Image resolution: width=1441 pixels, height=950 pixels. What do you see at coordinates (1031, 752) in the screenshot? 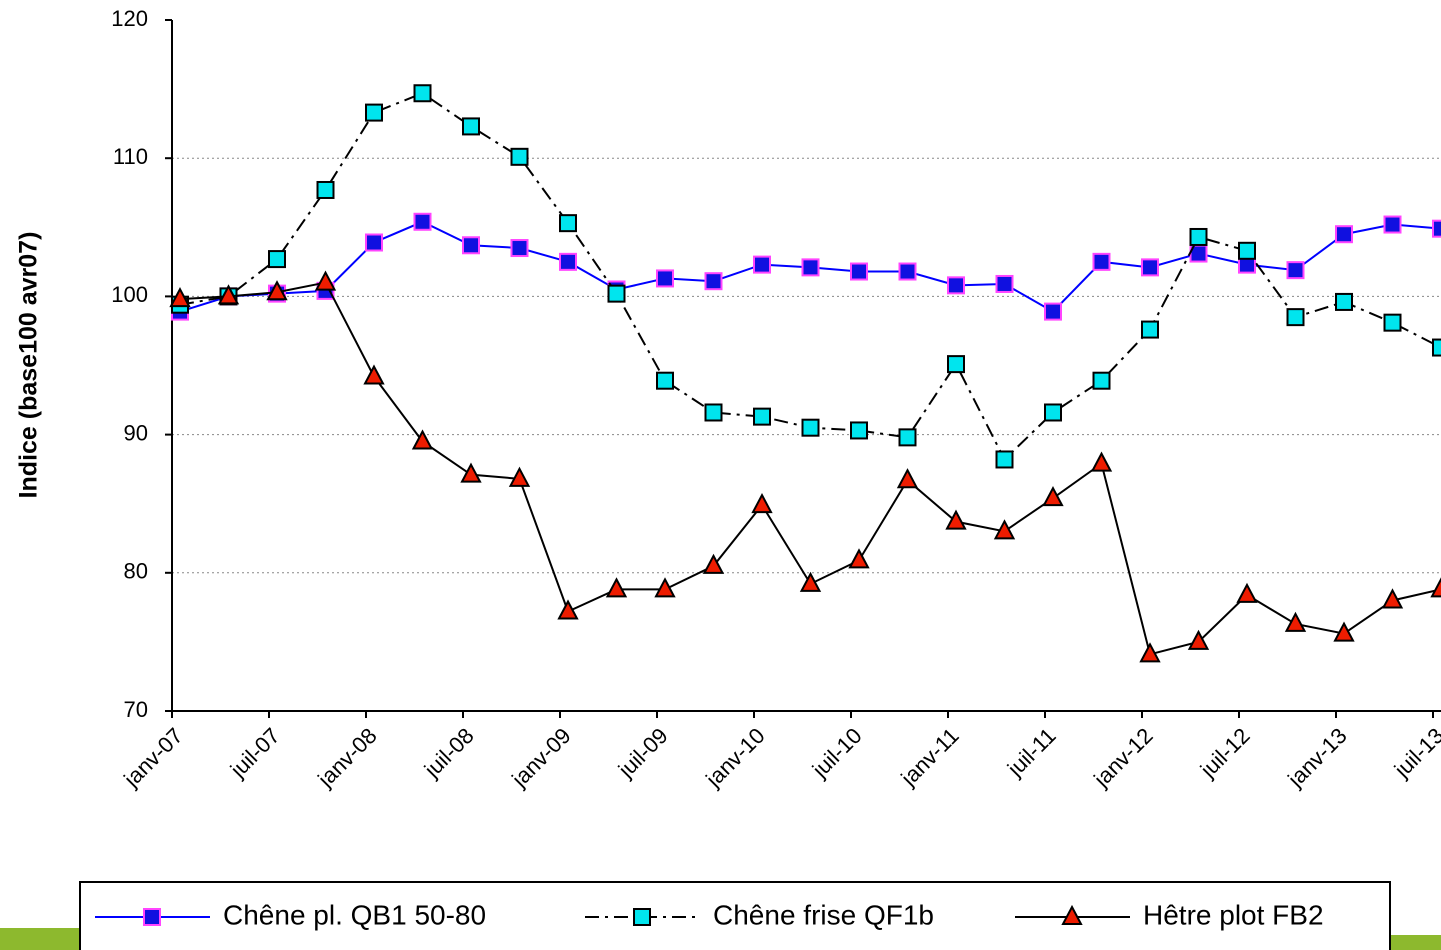
I see `x-tick-label: juil-11` at bounding box center [1031, 752].